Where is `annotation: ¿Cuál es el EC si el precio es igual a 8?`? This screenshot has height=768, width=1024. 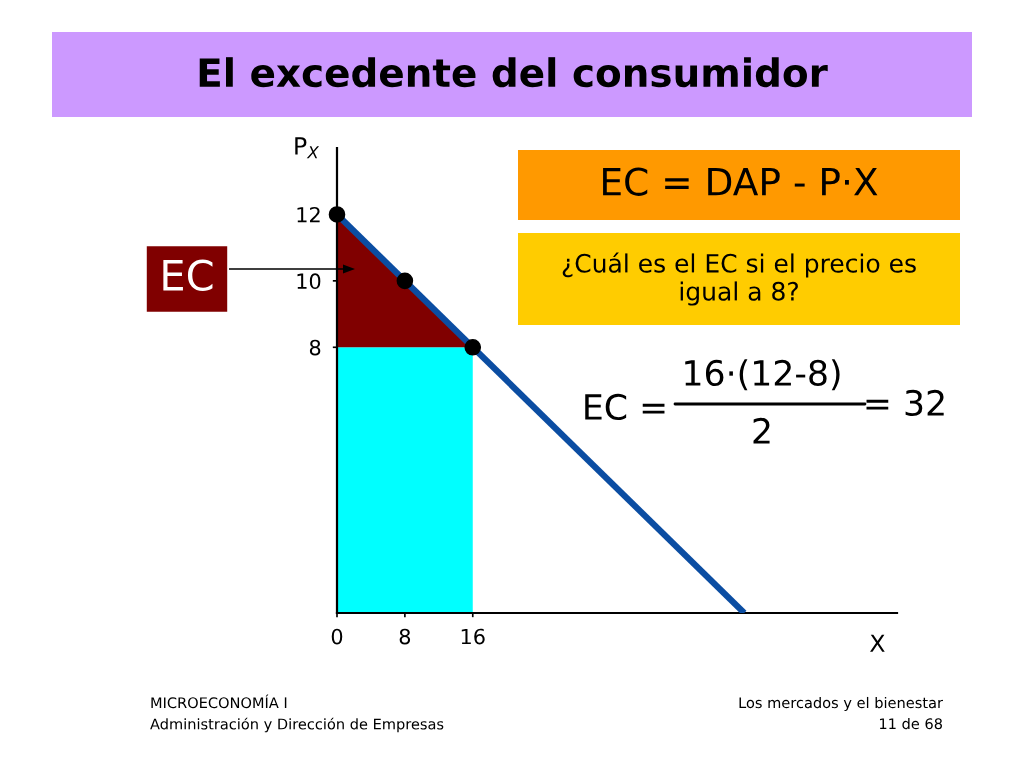 annotation: ¿Cuál es el EC si el precio es igual a 8? is located at coordinates (739, 279).